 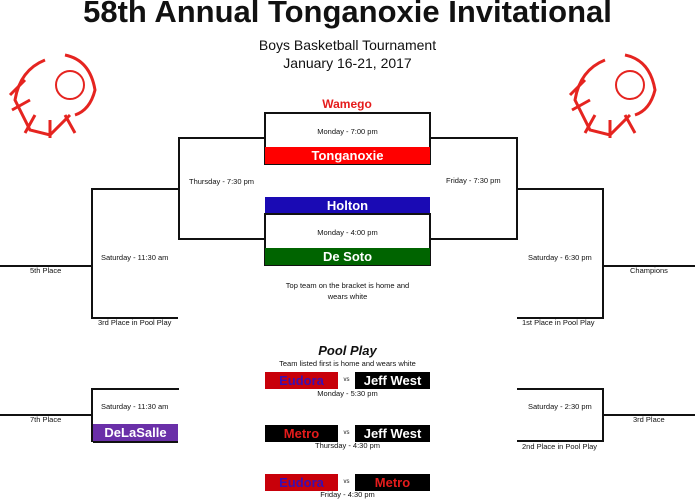 What do you see at coordinates (347, 393) in the screenshot?
I see `pool-game1-time: Monday - 5:30 pm` at bounding box center [347, 393].